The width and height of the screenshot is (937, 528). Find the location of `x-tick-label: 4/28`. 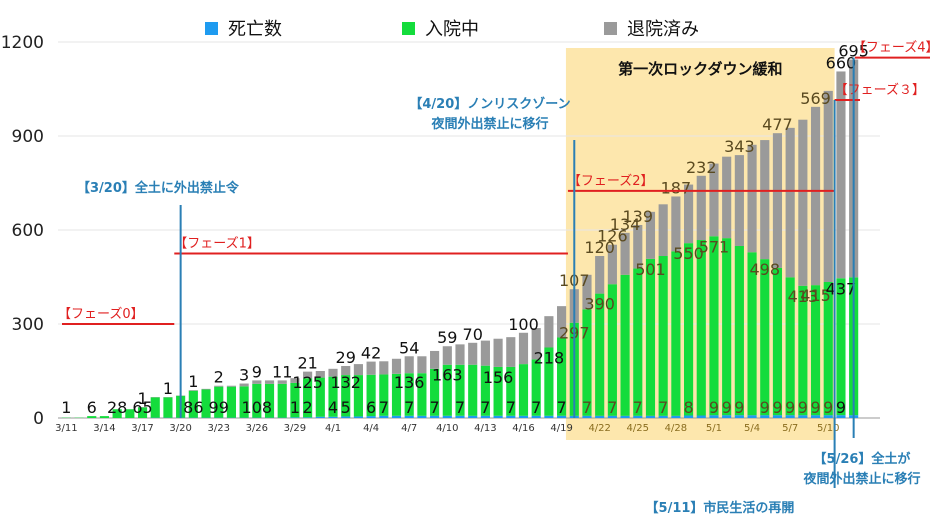

x-tick-label: 4/28 is located at coordinates (676, 428).